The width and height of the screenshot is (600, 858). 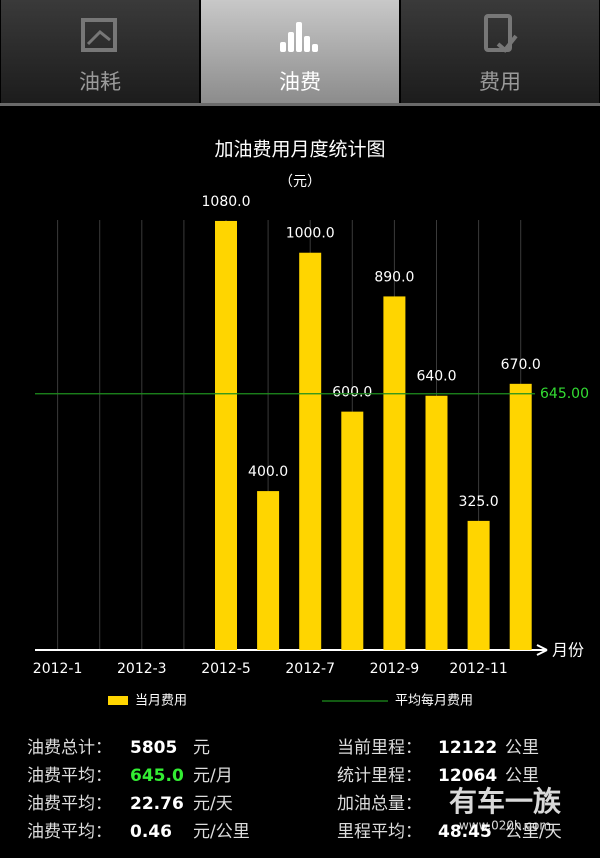 I want to click on value-label: 890.0, so click(x=394, y=277).